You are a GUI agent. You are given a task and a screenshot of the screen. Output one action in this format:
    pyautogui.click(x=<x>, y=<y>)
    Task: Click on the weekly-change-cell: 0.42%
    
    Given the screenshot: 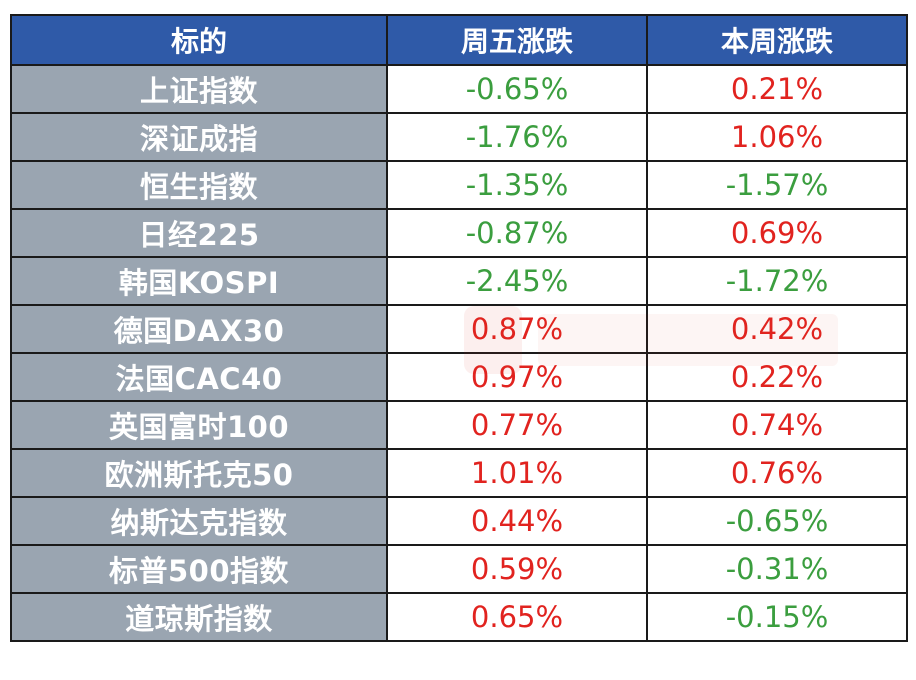 What is the action you would take?
    pyautogui.click(x=777, y=329)
    